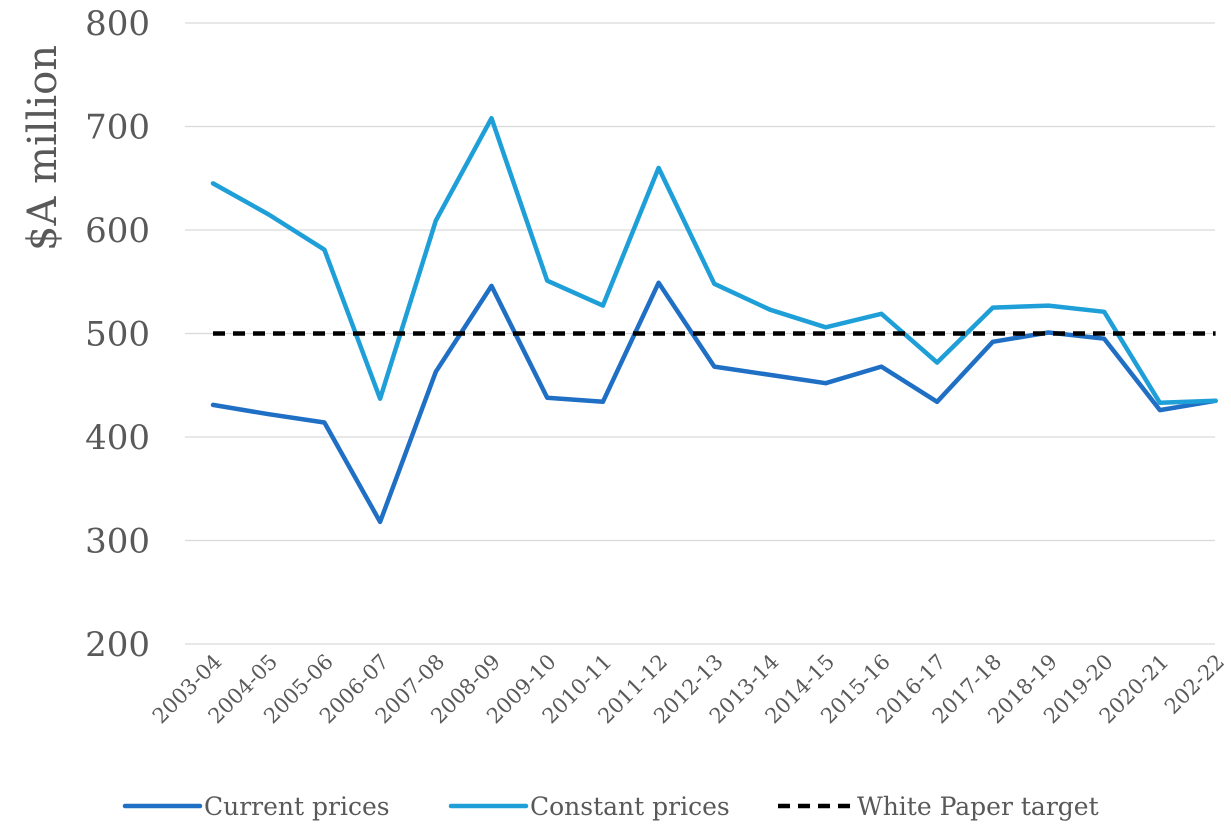 This screenshot has height=832, width=1231. I want to click on y-tick-label: 600, so click(117, 231).